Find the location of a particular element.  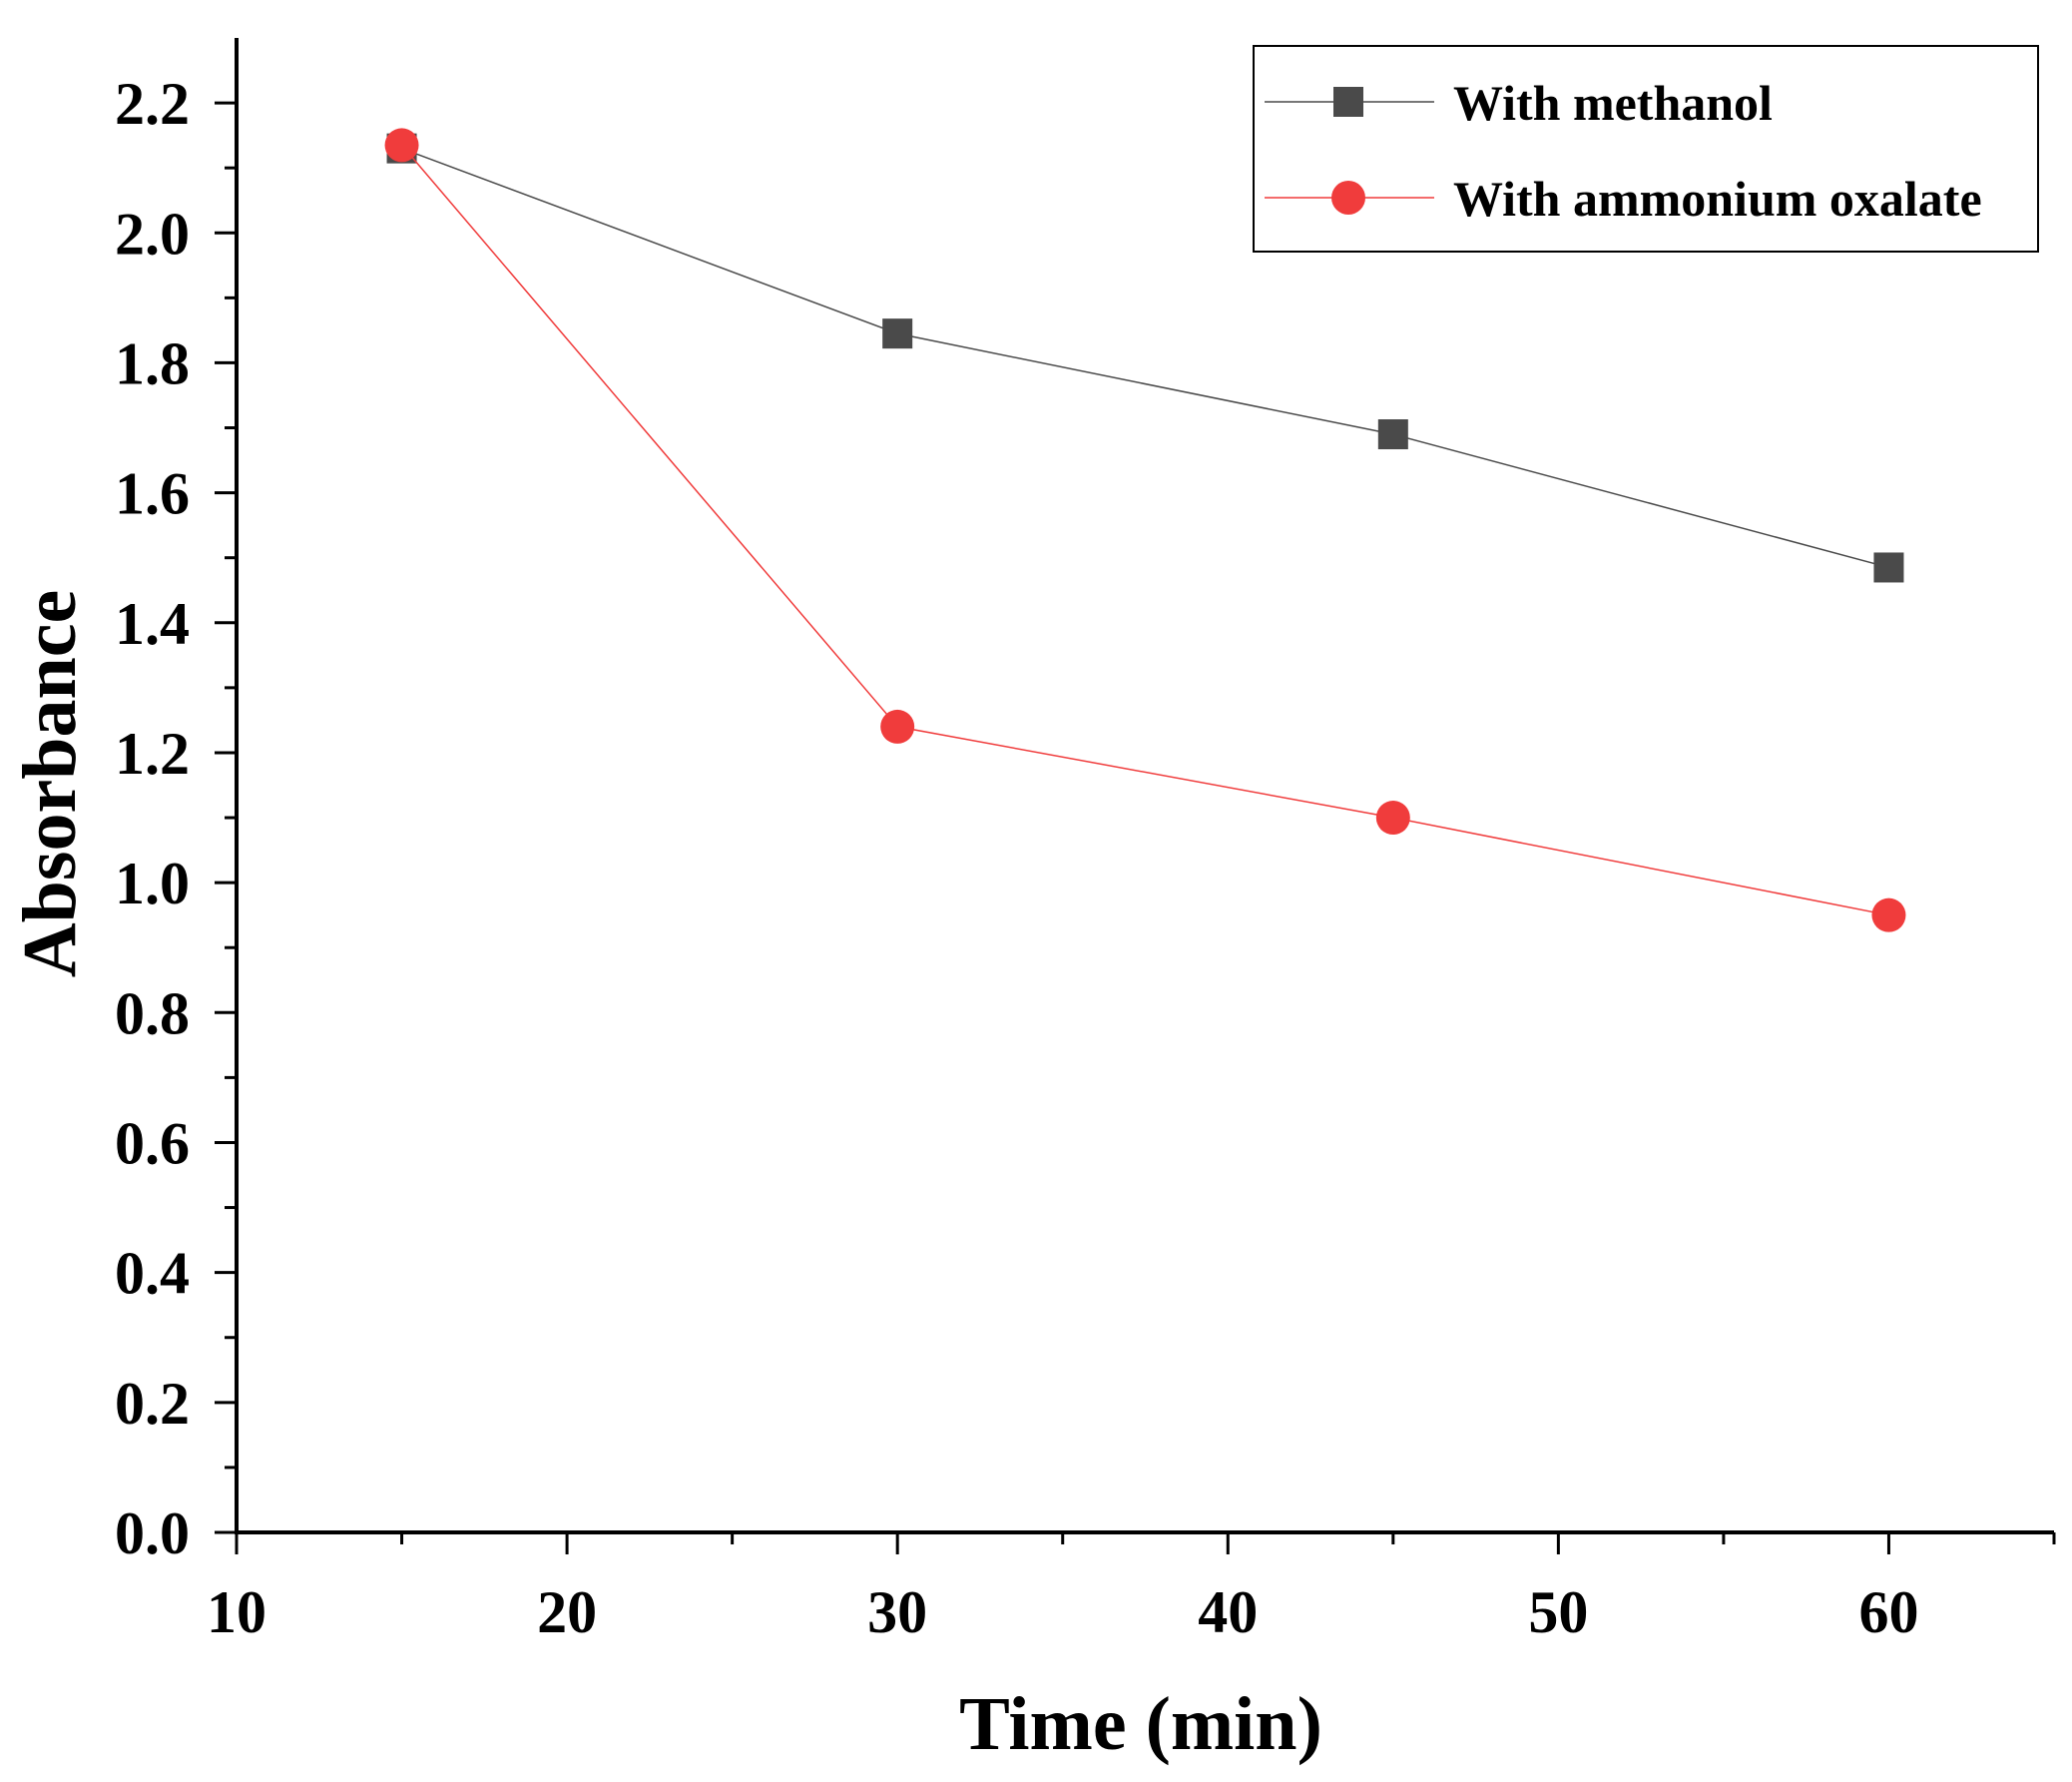

y-tick-label: 2.2 is located at coordinates (152, 104).